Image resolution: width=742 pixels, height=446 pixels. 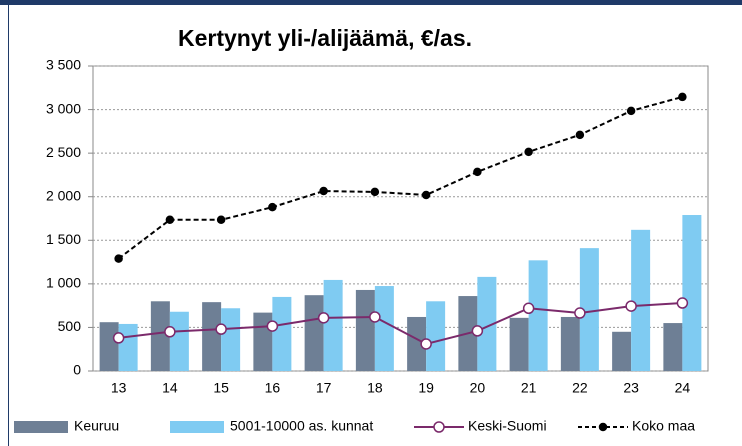 What do you see at coordinates (170, 388) in the screenshot?
I see `x-tick-label: 14` at bounding box center [170, 388].